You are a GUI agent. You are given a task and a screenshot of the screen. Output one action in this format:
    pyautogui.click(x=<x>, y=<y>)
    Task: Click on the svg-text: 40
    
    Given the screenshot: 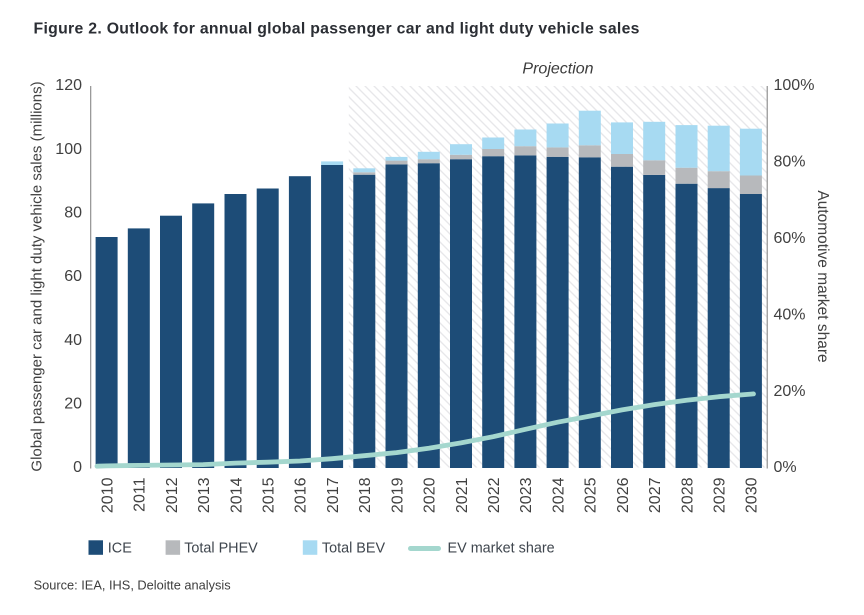 What is the action you would take?
    pyautogui.click(x=73, y=340)
    